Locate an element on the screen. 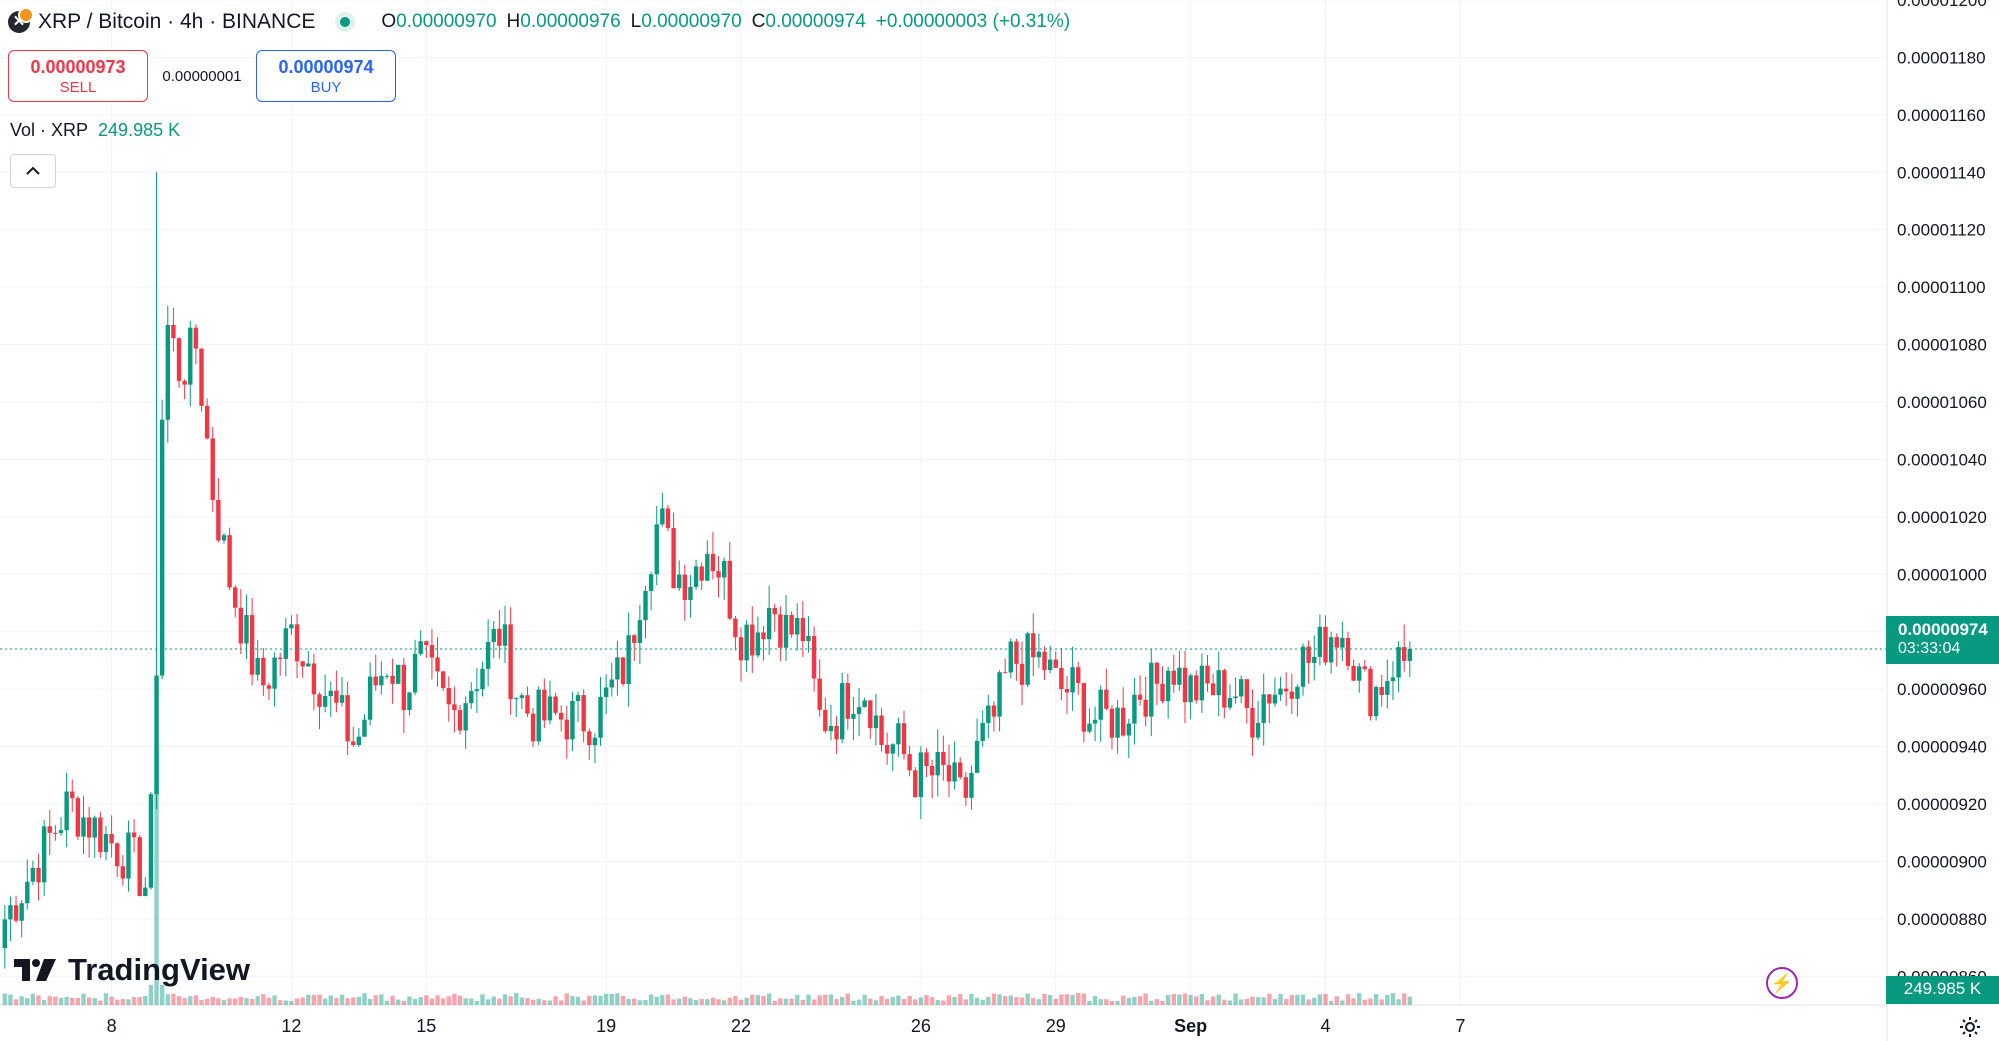 The width and height of the screenshot is (1999, 1041). xrp-coin-icon: ✕ is located at coordinates (21, 20).